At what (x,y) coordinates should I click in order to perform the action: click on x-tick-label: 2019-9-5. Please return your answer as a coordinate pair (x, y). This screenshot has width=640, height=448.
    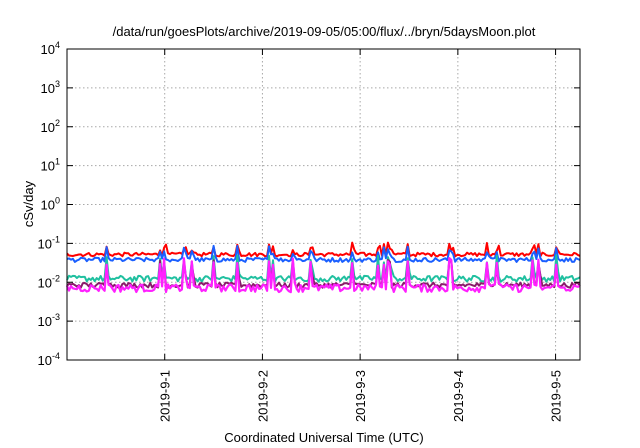
    Looking at the image, I should click on (556, 396).